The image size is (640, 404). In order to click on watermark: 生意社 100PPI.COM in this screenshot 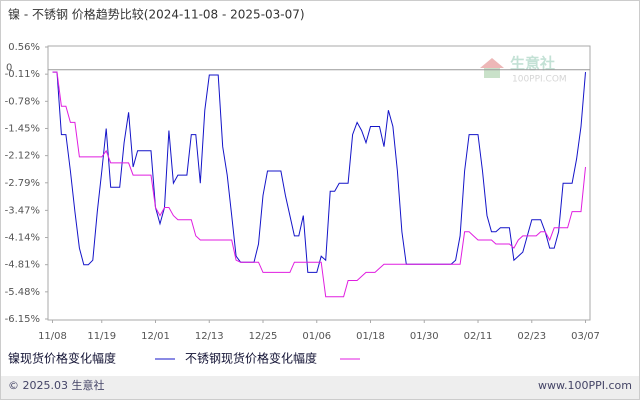, I will do `click(523, 70)`.